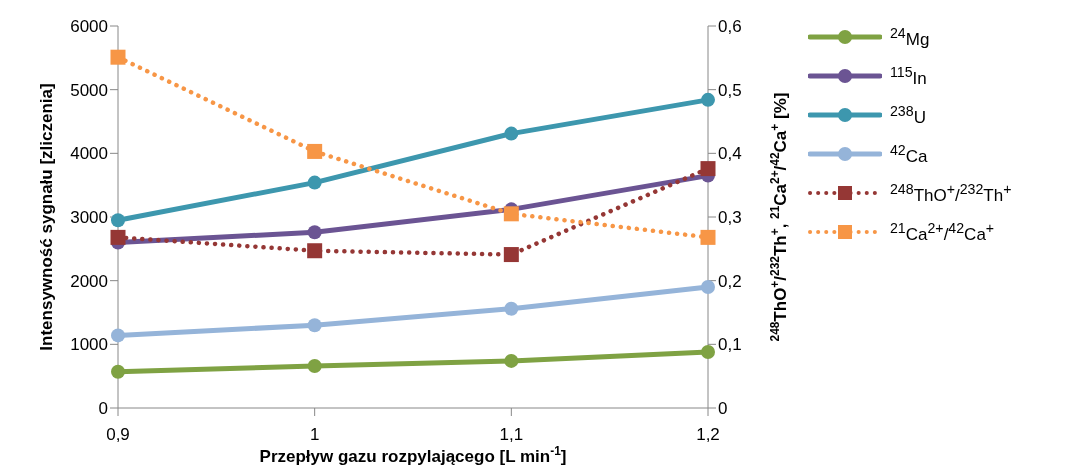 This screenshot has width=1081, height=474. I want to click on y2-tick-label: 0,6, so click(730, 27).